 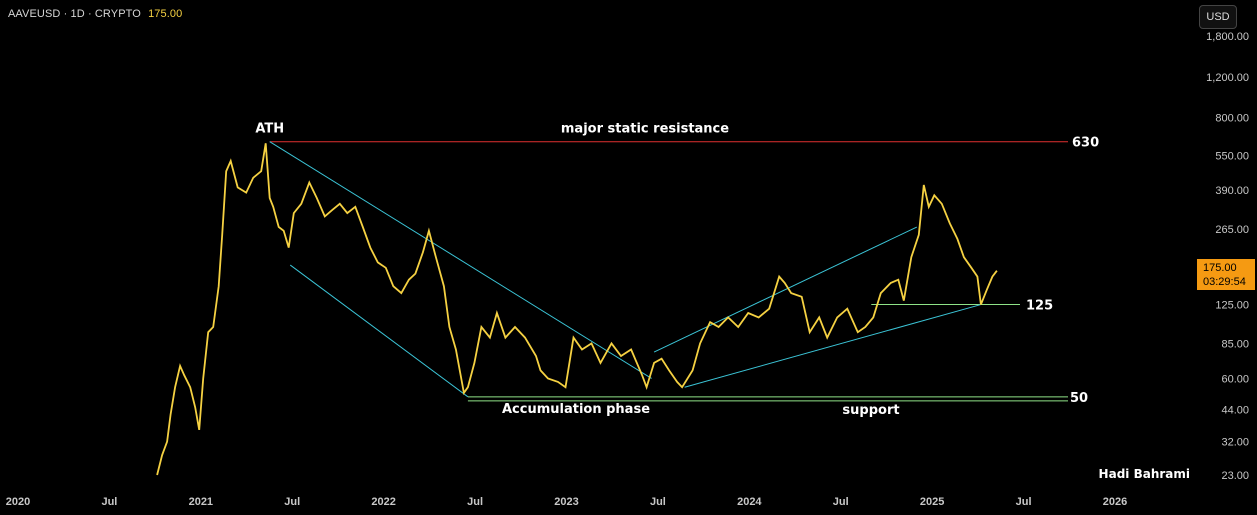 I want to click on y-tick-label: 44.00, so click(x=1235, y=411).